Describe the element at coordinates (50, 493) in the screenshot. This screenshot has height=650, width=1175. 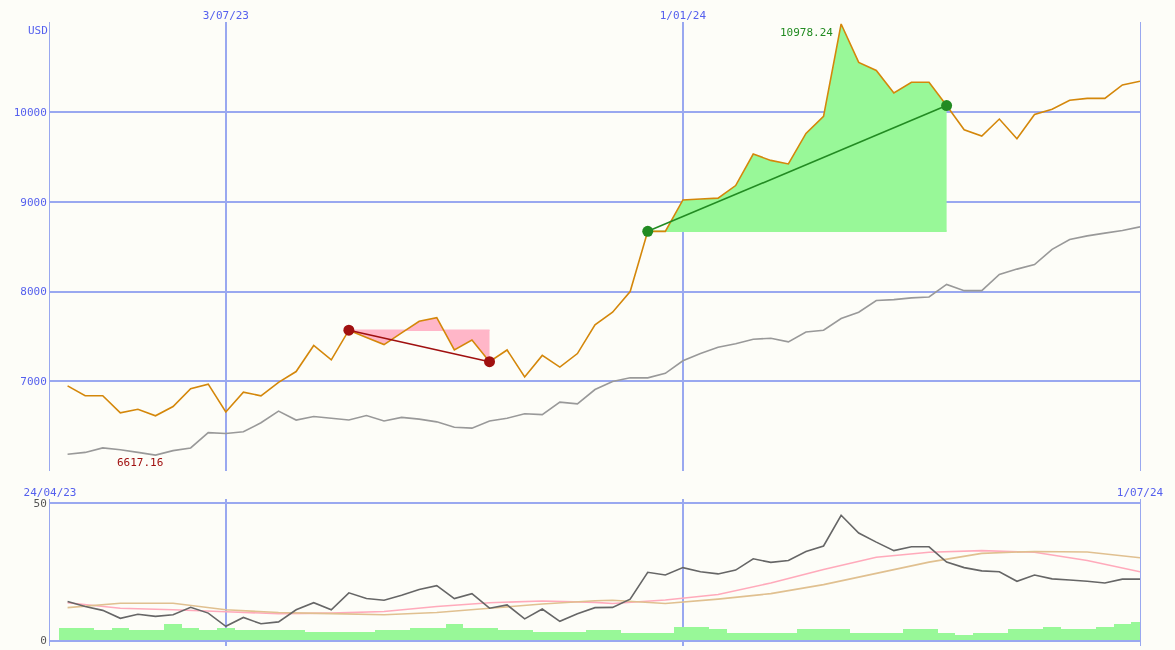
I see `x-tick-label: 24/04/23` at that location.